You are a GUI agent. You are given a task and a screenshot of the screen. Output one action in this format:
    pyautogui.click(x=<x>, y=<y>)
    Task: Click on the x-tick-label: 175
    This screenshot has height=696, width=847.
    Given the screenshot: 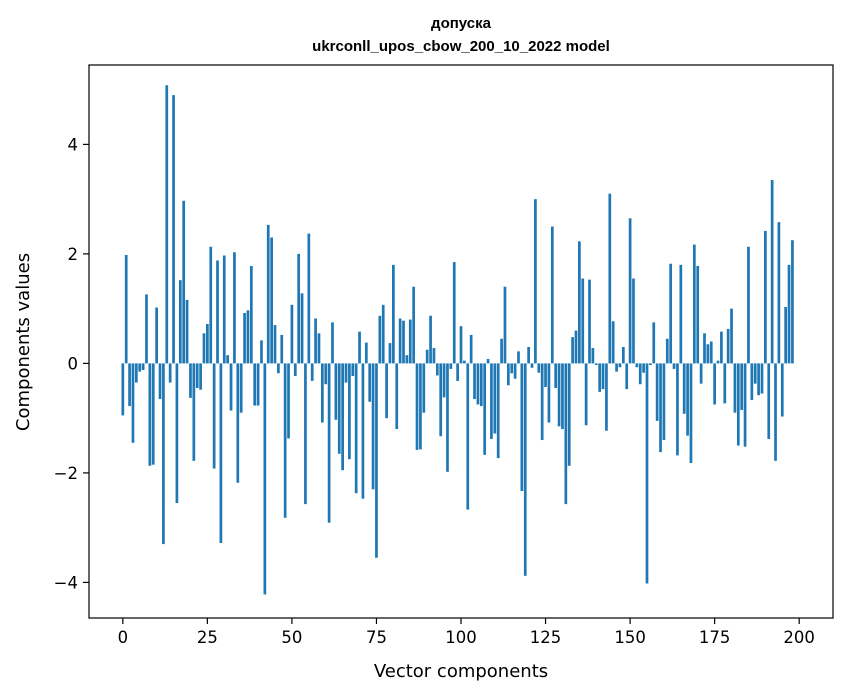 What is the action you would take?
    pyautogui.click(x=715, y=637)
    